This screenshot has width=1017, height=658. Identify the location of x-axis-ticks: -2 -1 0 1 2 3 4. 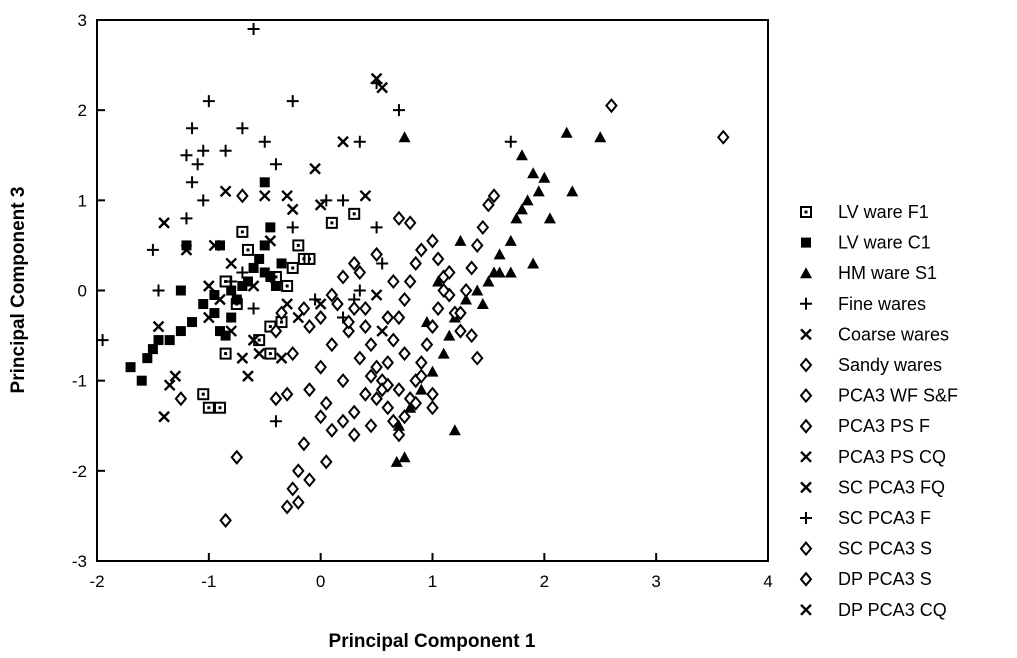
(431, 572).